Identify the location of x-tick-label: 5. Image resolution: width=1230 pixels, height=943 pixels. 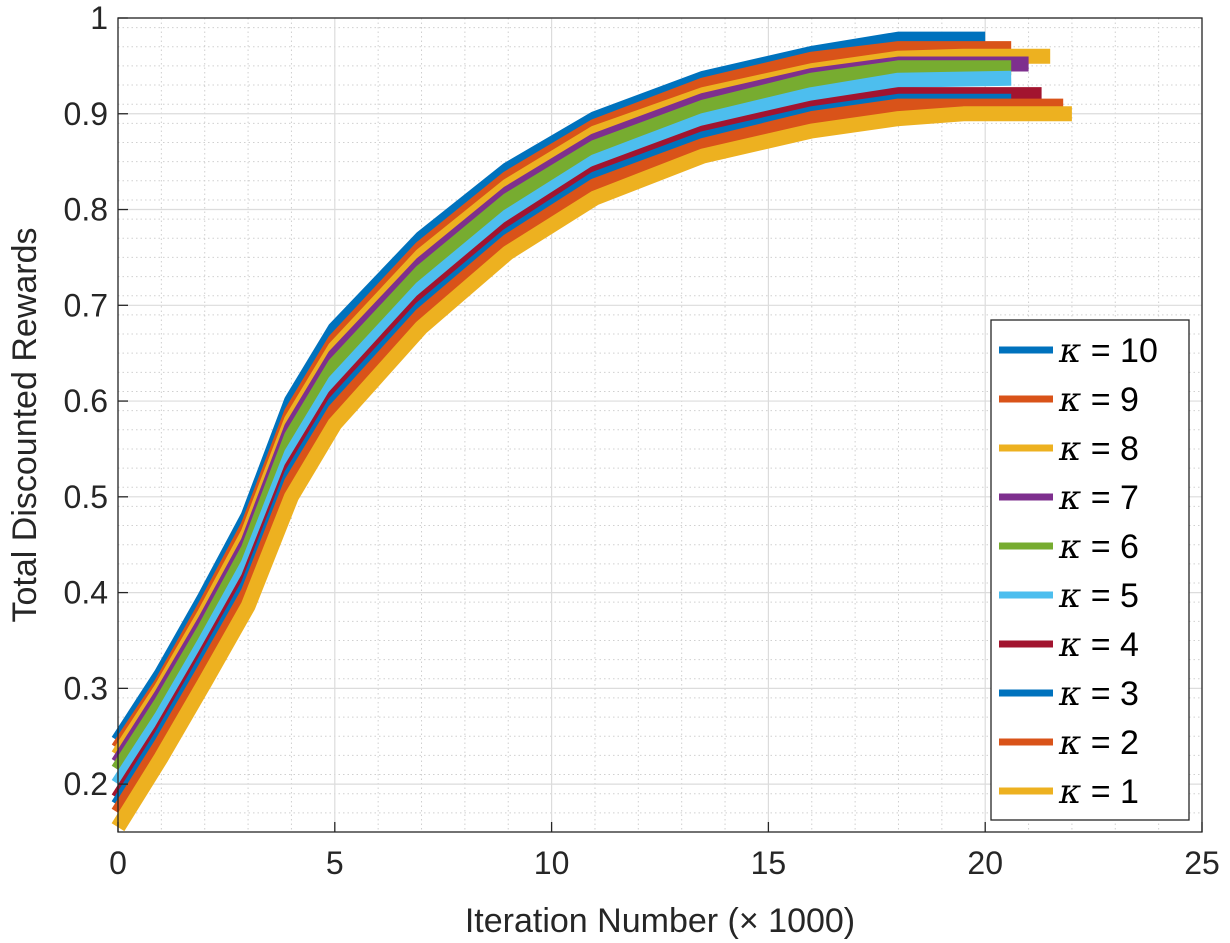
(335, 863).